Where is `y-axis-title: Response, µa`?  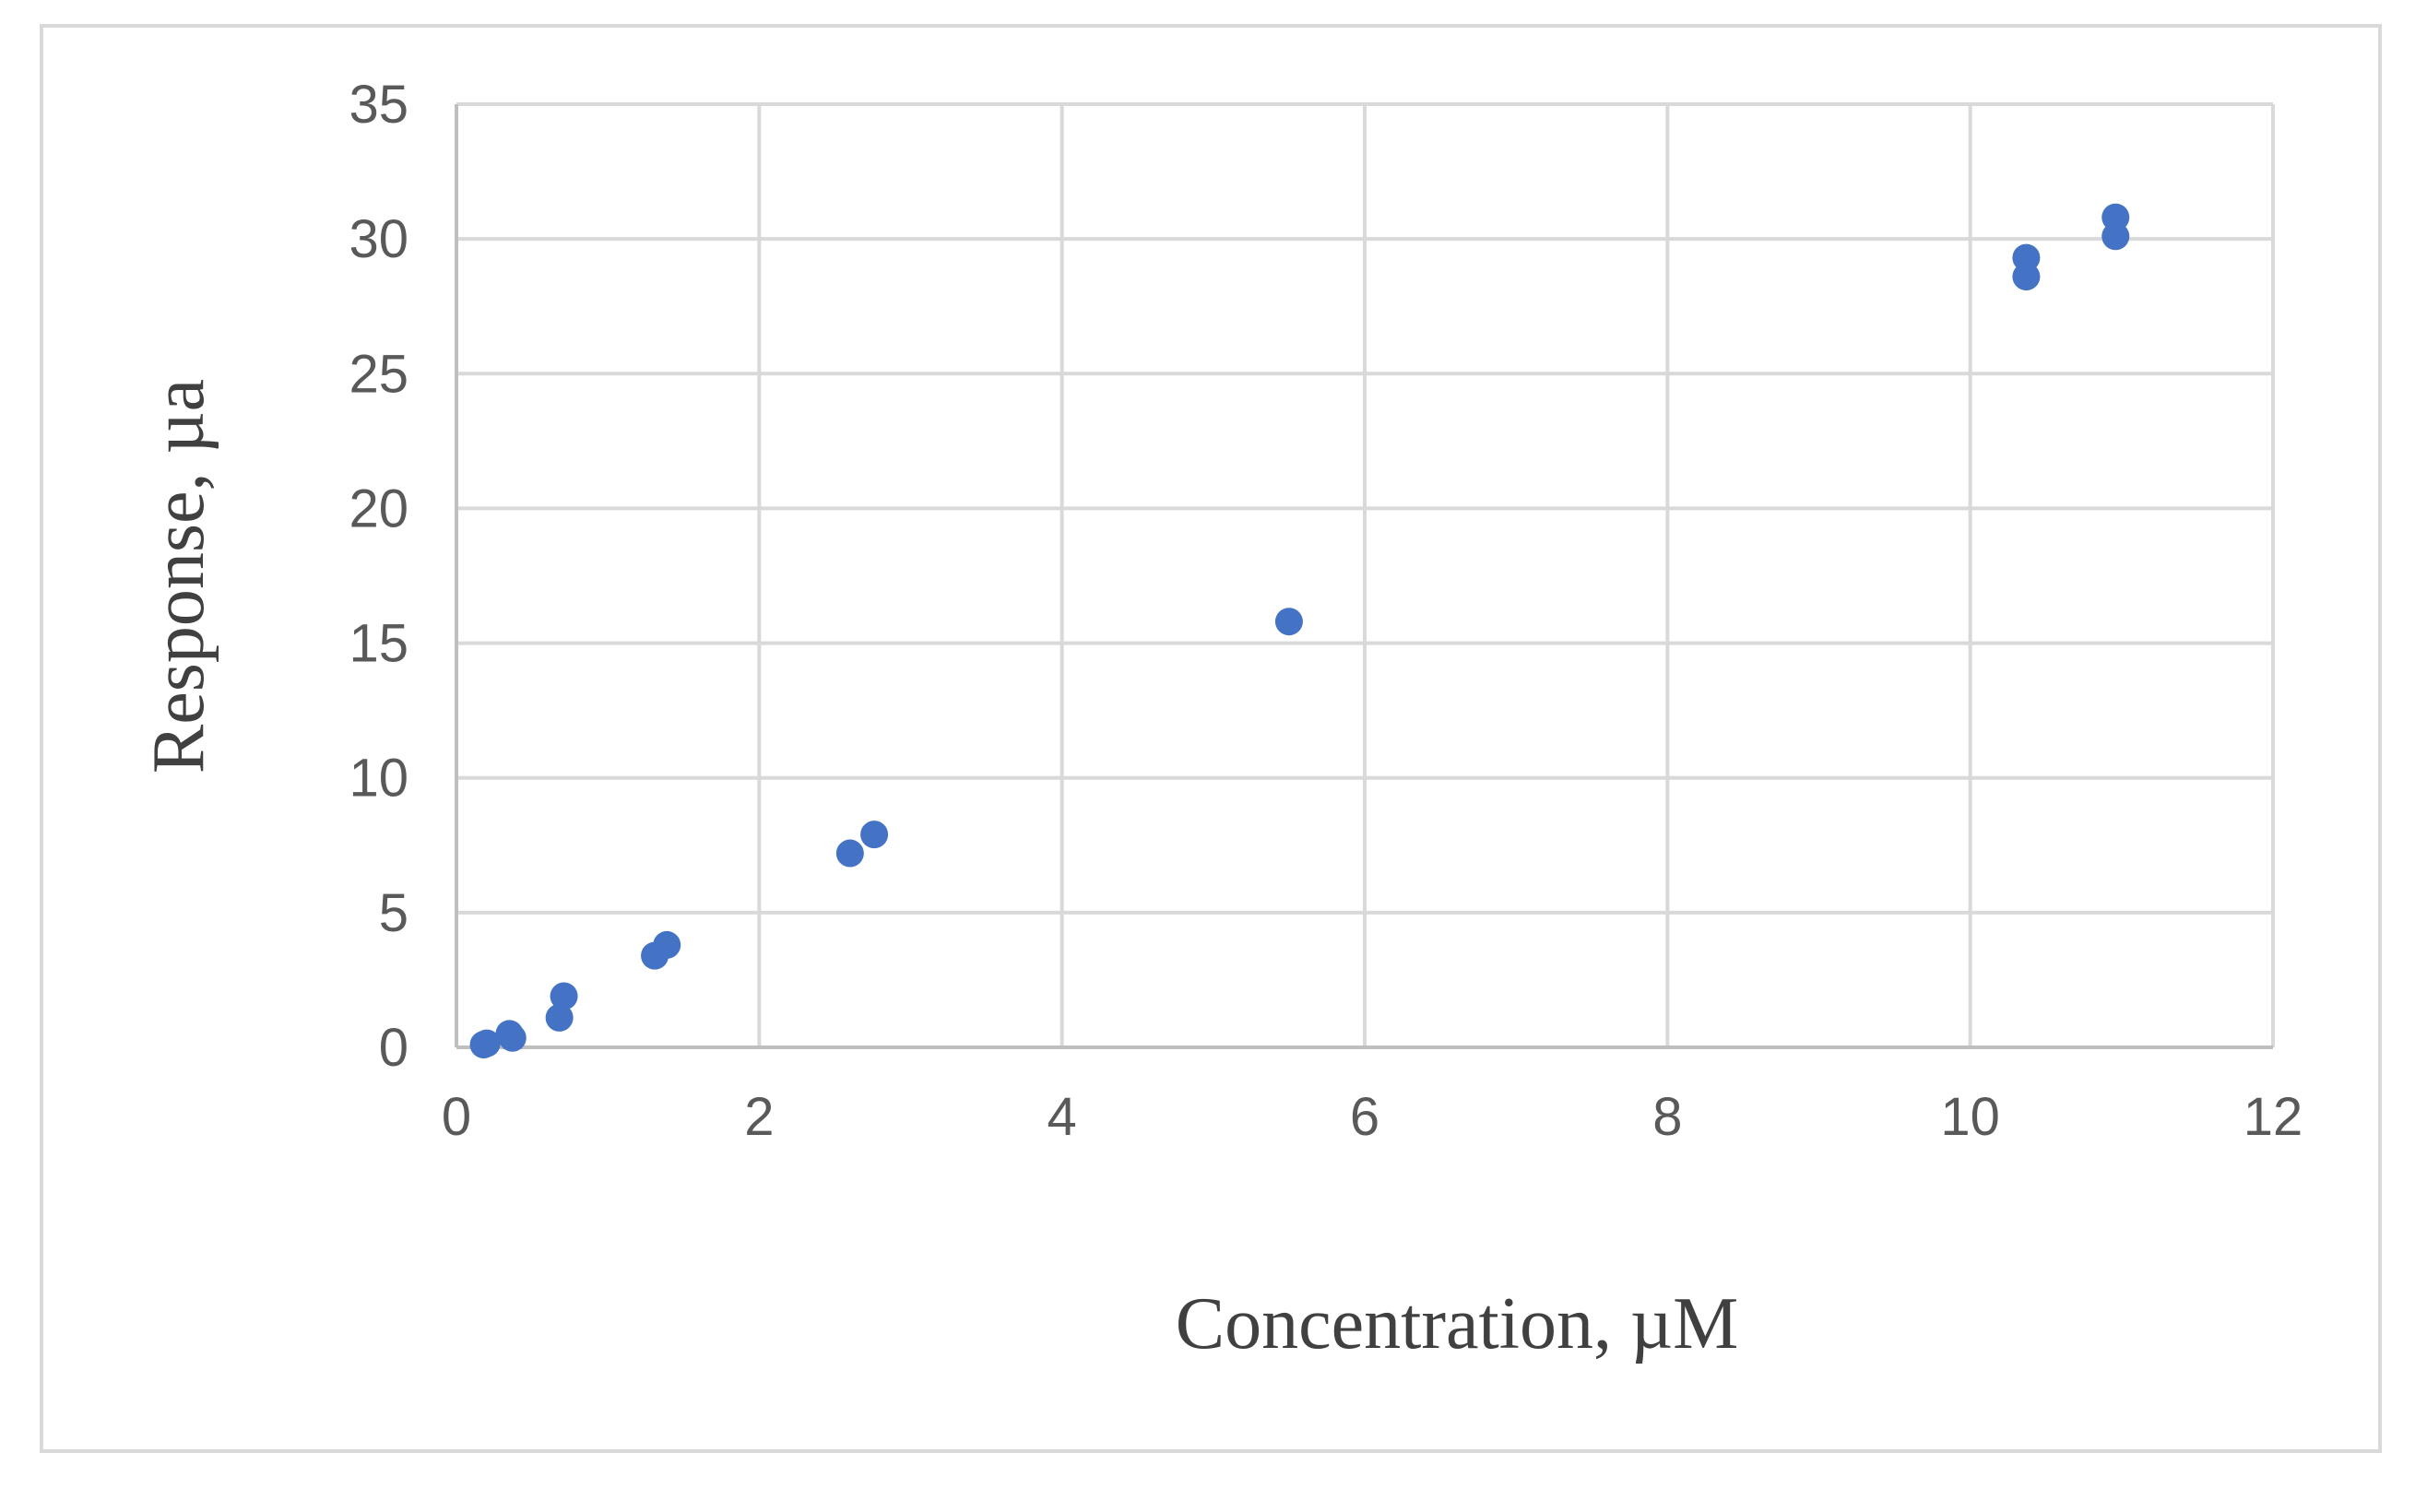 y-axis-title: Response, µa is located at coordinates (178, 576).